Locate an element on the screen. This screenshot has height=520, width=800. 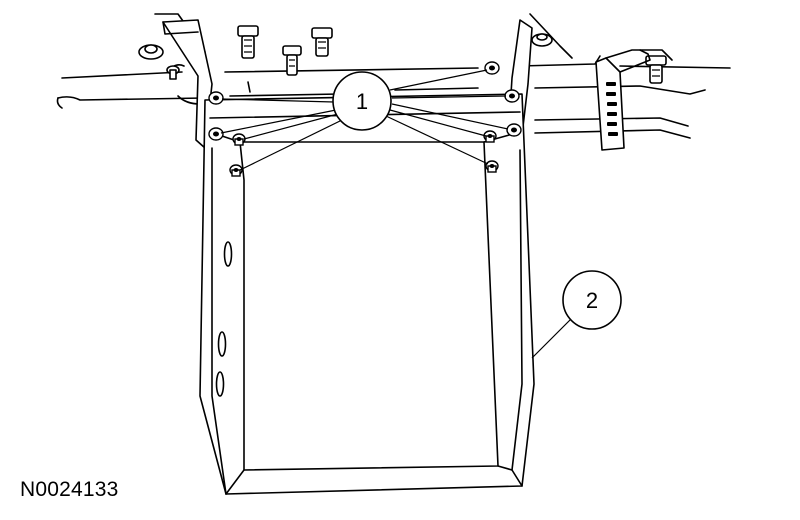
stud-d is located at coordinates (656, 69).